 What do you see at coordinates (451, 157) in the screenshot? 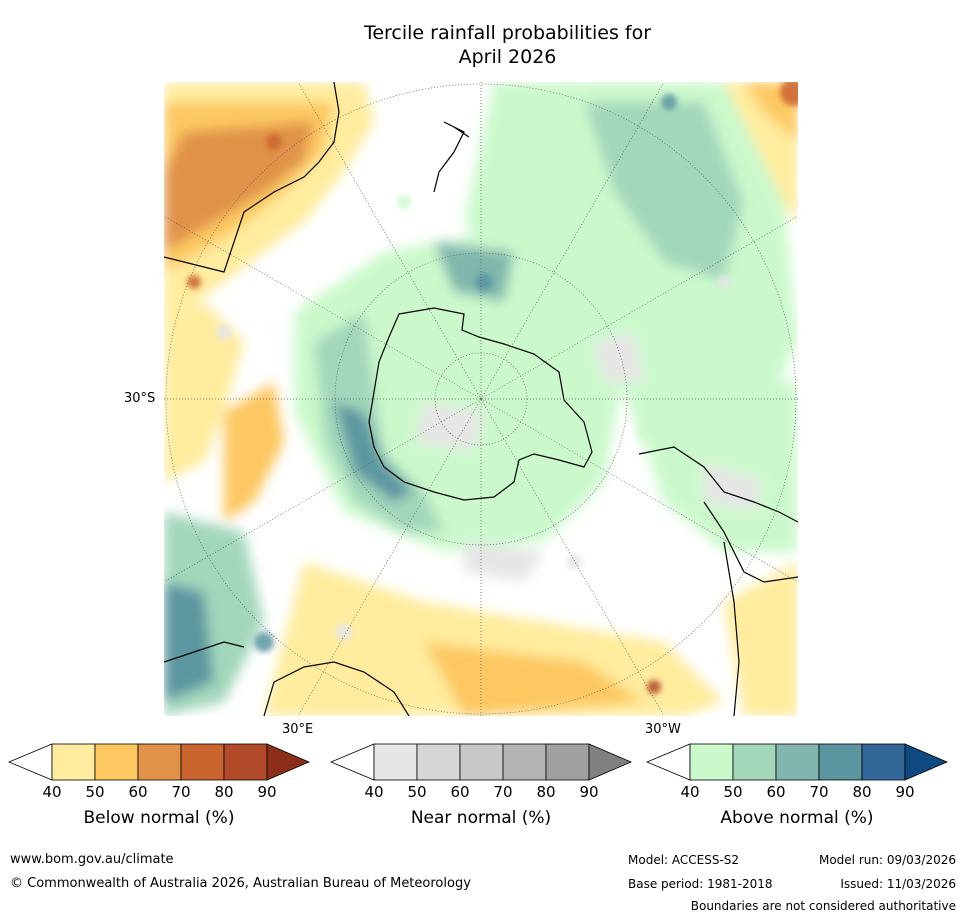
I see `new-zealand-coastline` at bounding box center [451, 157].